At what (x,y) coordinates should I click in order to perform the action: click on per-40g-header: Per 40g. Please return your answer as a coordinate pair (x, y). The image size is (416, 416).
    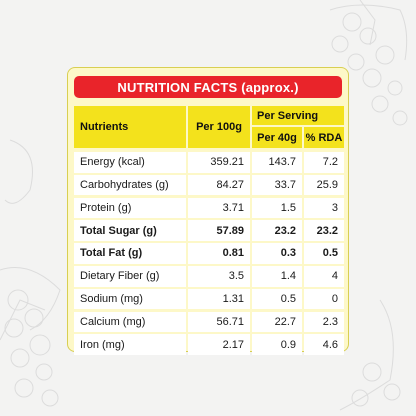
    Looking at the image, I should click on (277, 137).